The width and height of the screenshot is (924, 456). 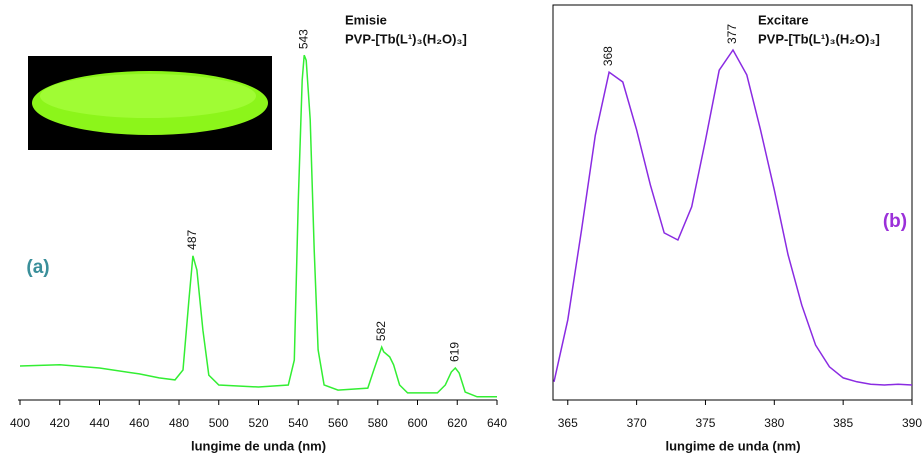 What do you see at coordinates (378, 423) in the screenshot?
I see `x-tick-label: 580` at bounding box center [378, 423].